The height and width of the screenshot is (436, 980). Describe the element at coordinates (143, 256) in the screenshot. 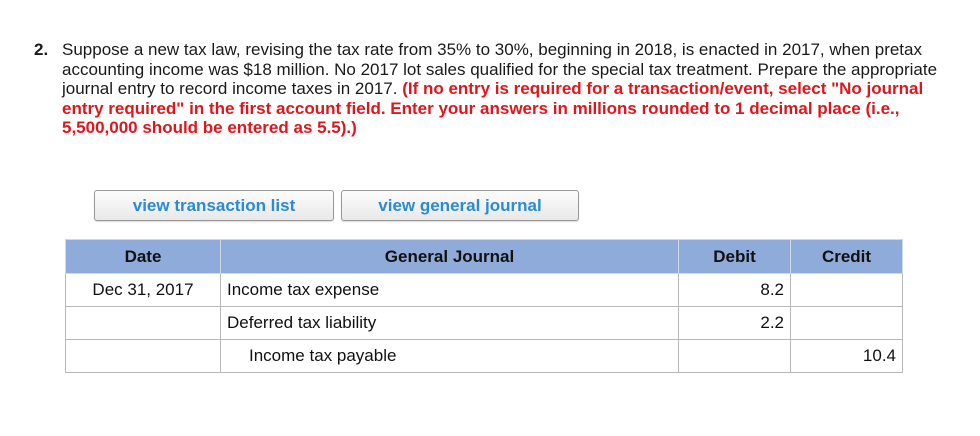

I see `date-column-header: Date` at that location.